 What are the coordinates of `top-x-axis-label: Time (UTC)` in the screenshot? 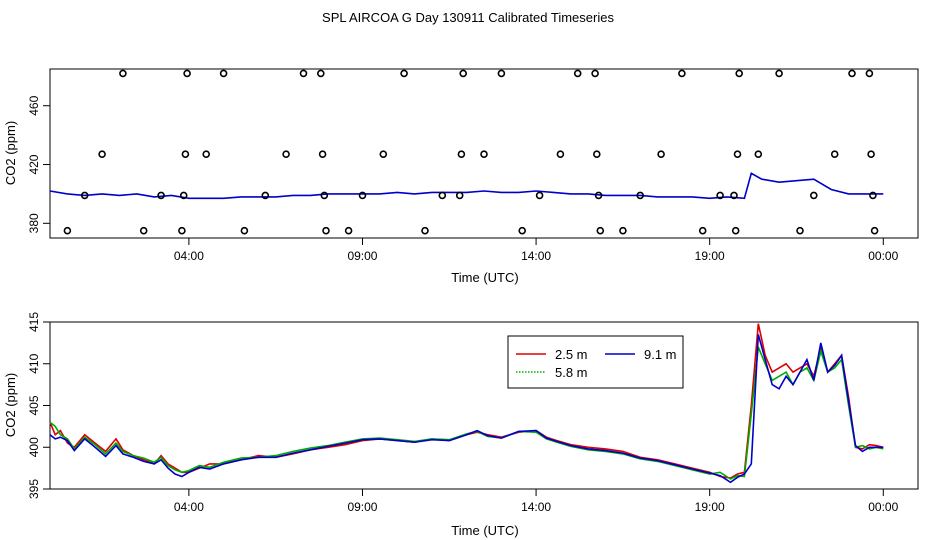 It's located at (484, 277).